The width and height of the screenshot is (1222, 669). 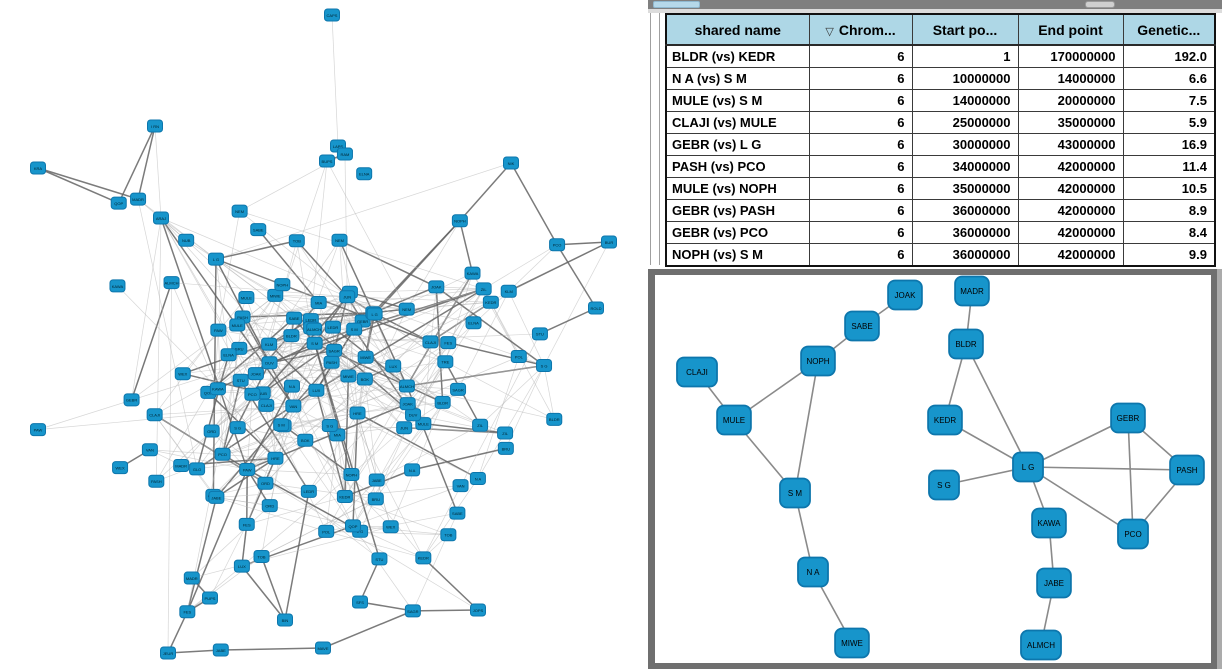 What do you see at coordinates (940, 255) in the screenshot?
I see `table-row: NOPH (vs) S M 6 36000000 42000000 9.9` at bounding box center [940, 255].